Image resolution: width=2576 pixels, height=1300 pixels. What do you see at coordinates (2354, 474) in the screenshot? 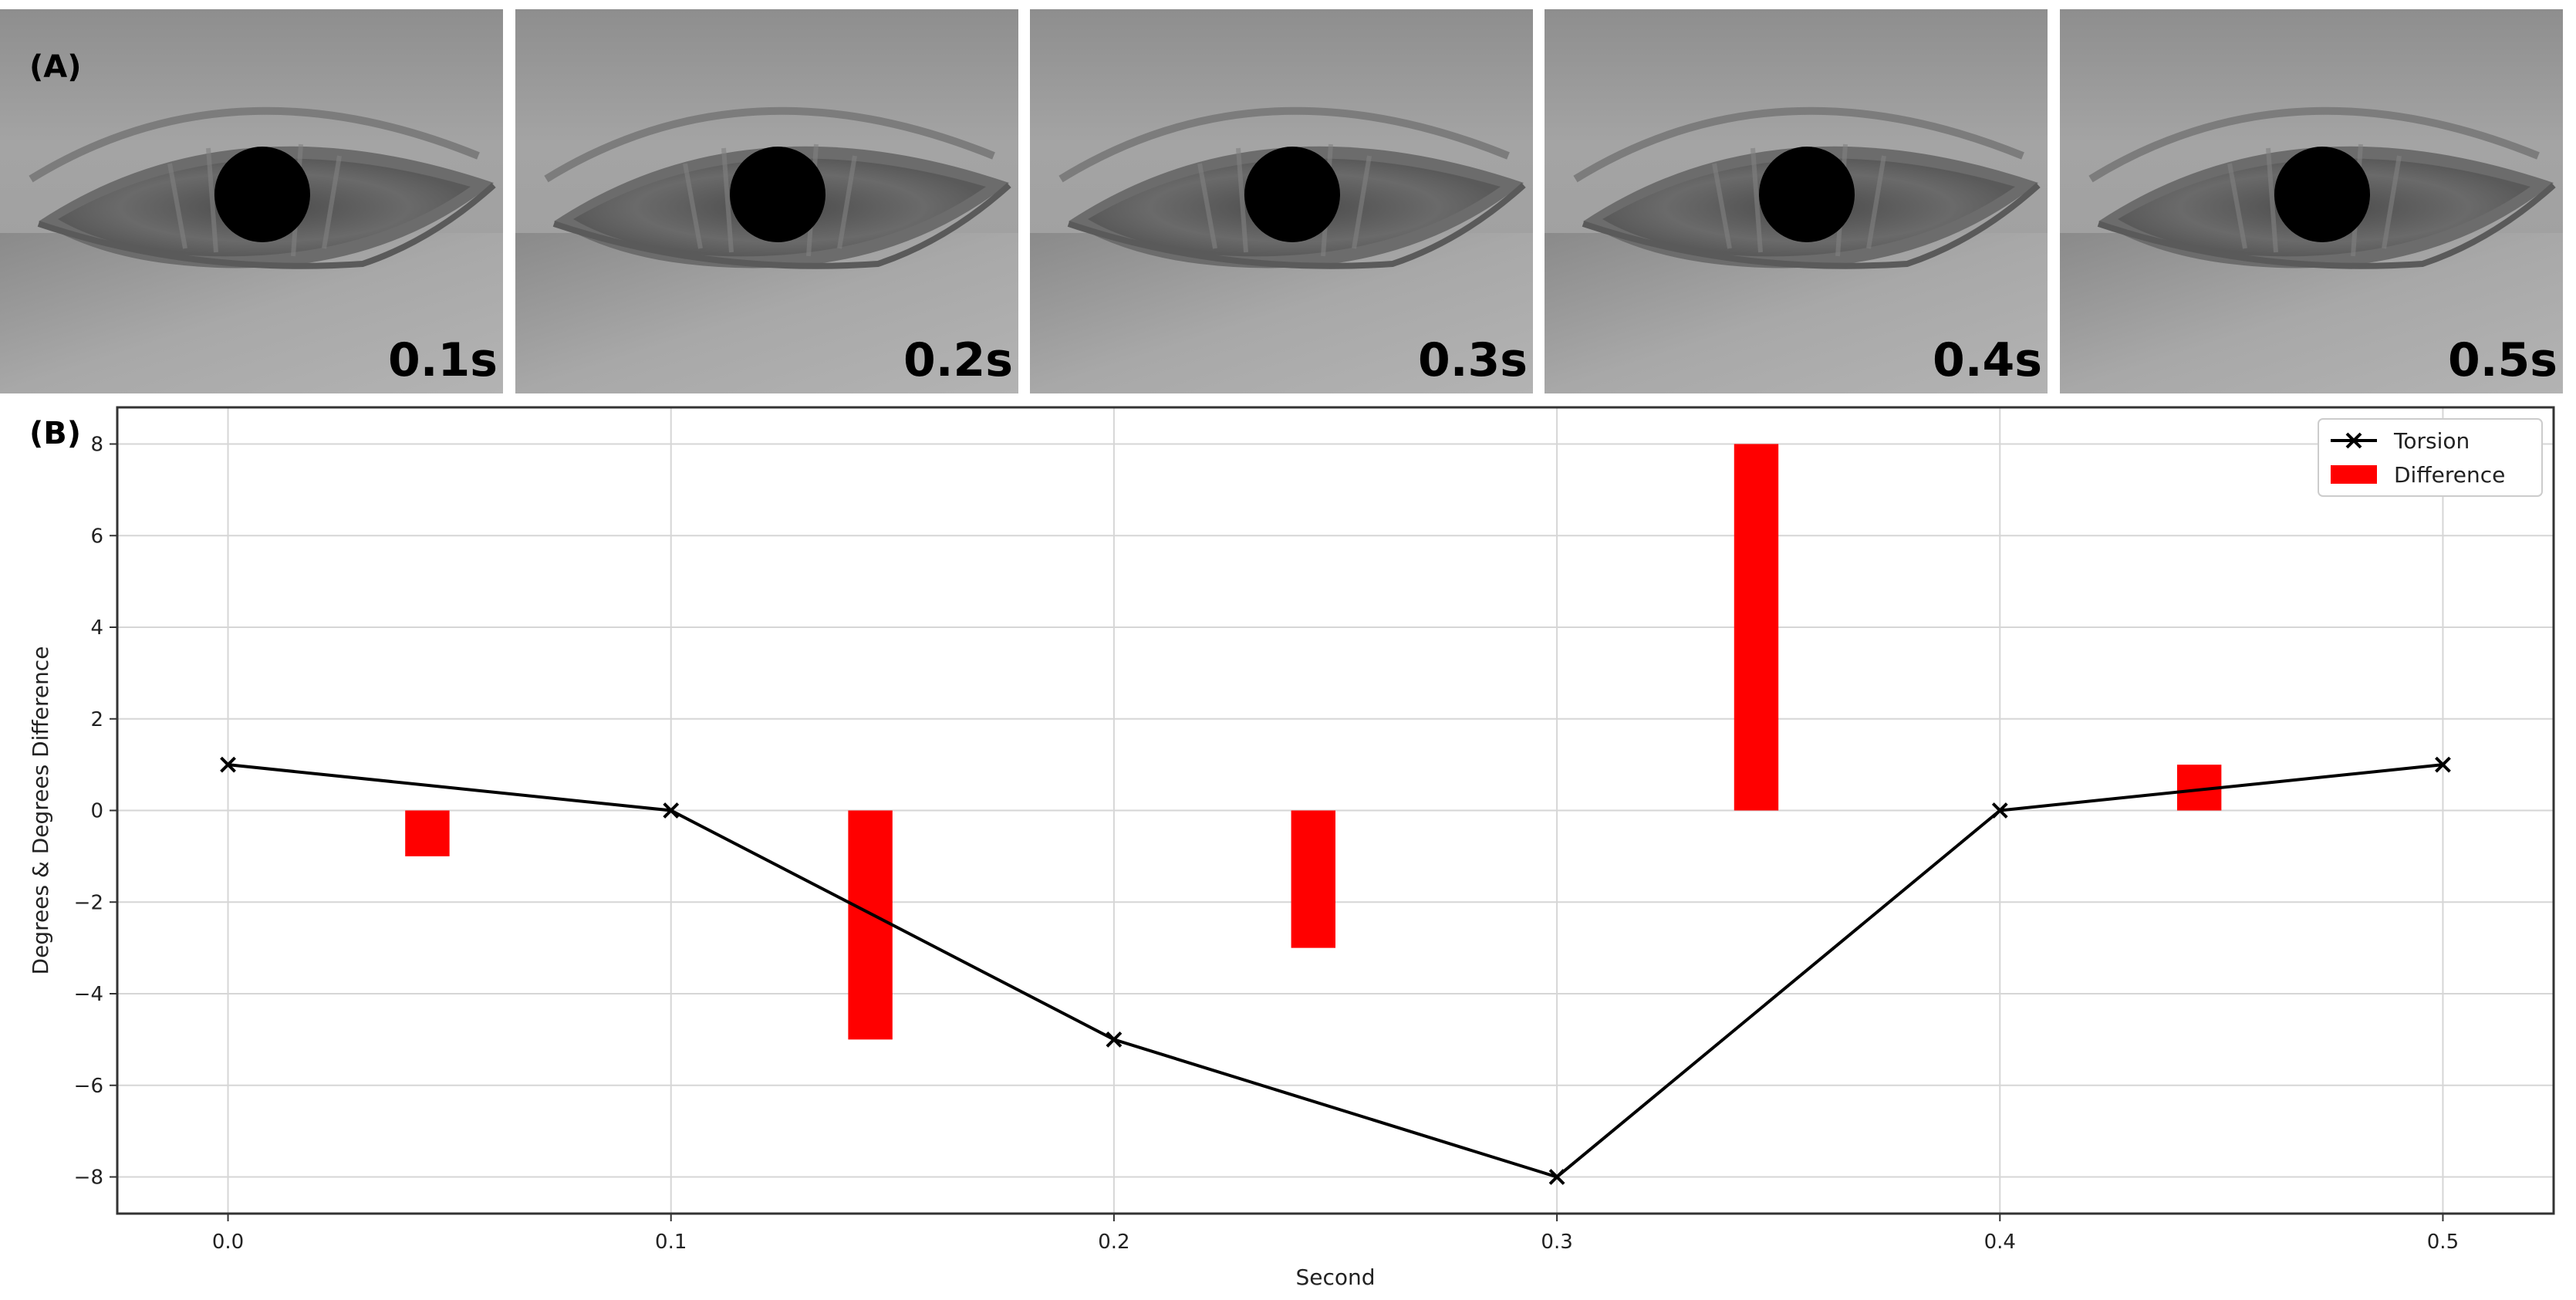
I see `legend-difference-swatch` at bounding box center [2354, 474].